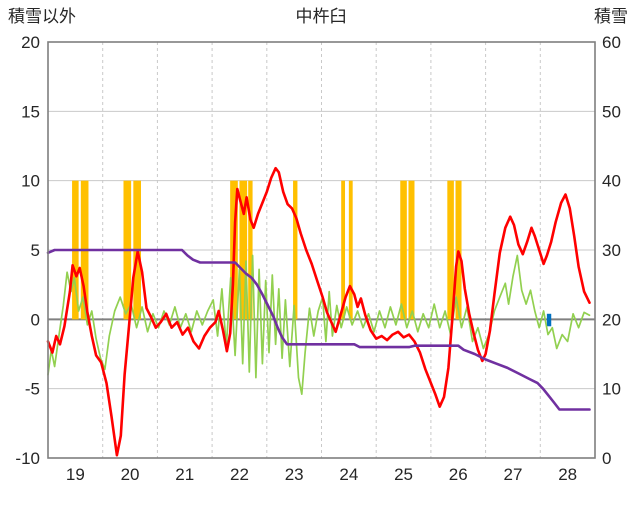  What do you see at coordinates (130, 474) in the screenshot?
I see `x-tick-label: 20` at bounding box center [130, 474].